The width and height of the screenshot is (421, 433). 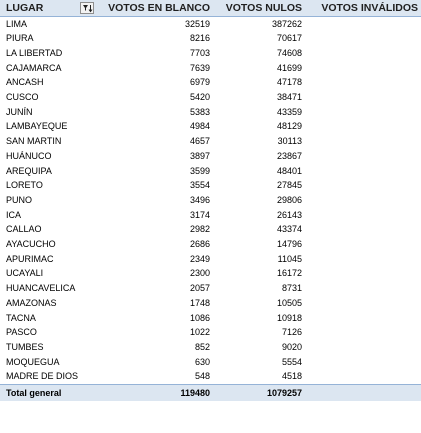 I want to click on header-votos-nulos: VOTOS NULOS, so click(x=259, y=8).